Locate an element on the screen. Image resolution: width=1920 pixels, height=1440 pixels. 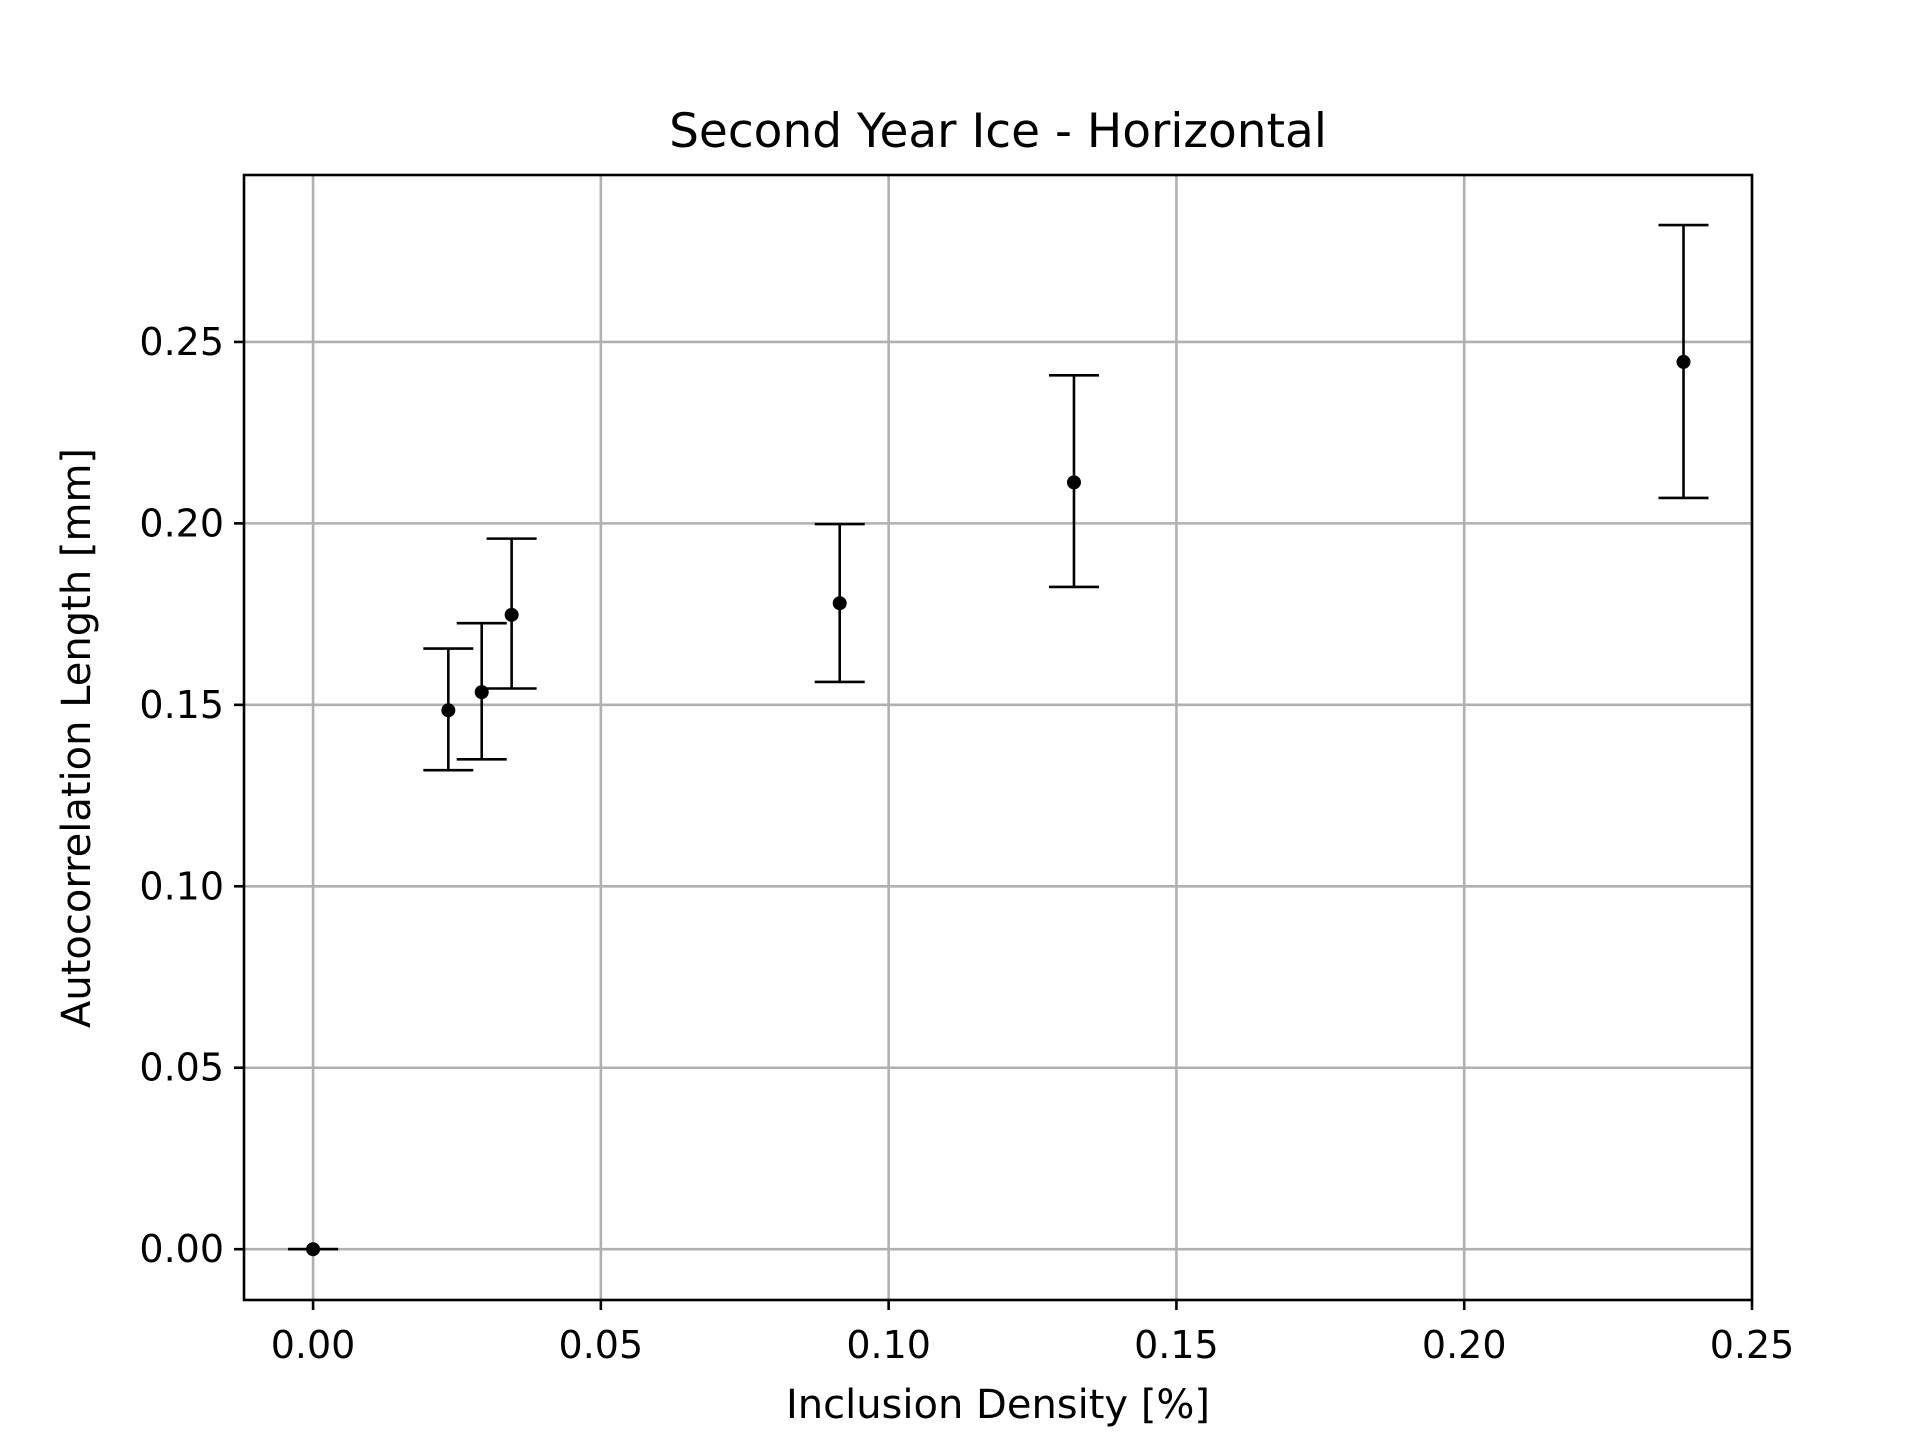
x-tick-label: 0.10 is located at coordinates (888, 1345).